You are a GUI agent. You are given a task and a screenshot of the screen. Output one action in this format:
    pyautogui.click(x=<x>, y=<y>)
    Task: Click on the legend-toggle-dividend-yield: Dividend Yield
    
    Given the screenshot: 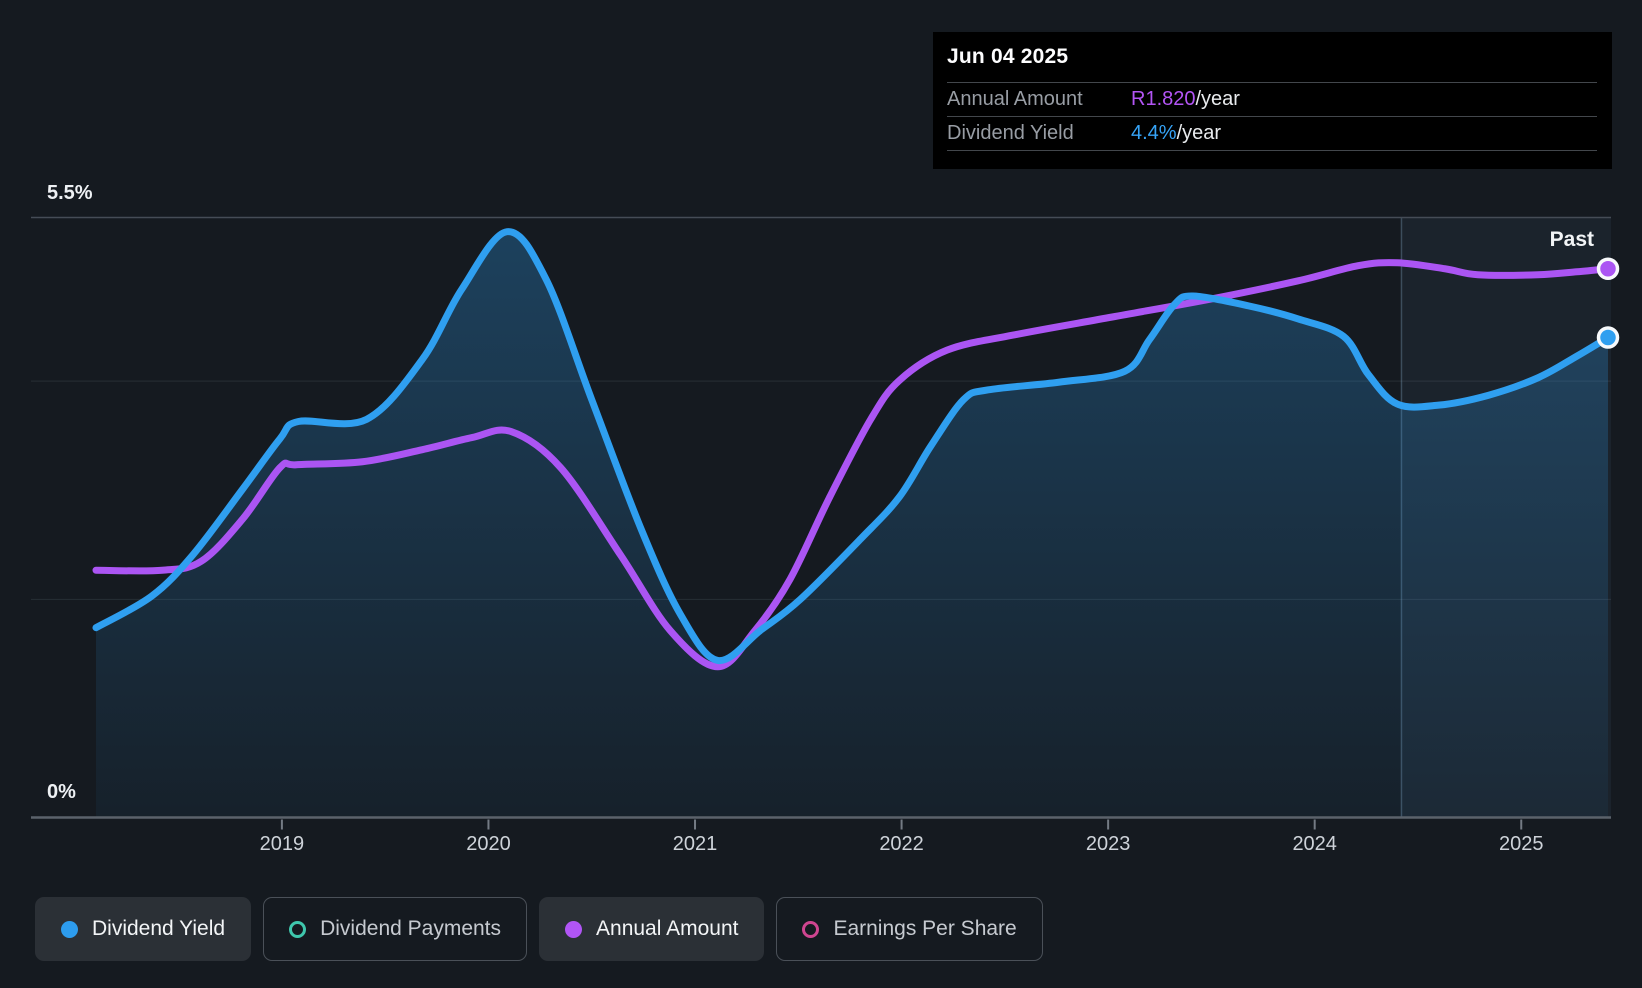 What is the action you would take?
    pyautogui.click(x=143, y=929)
    